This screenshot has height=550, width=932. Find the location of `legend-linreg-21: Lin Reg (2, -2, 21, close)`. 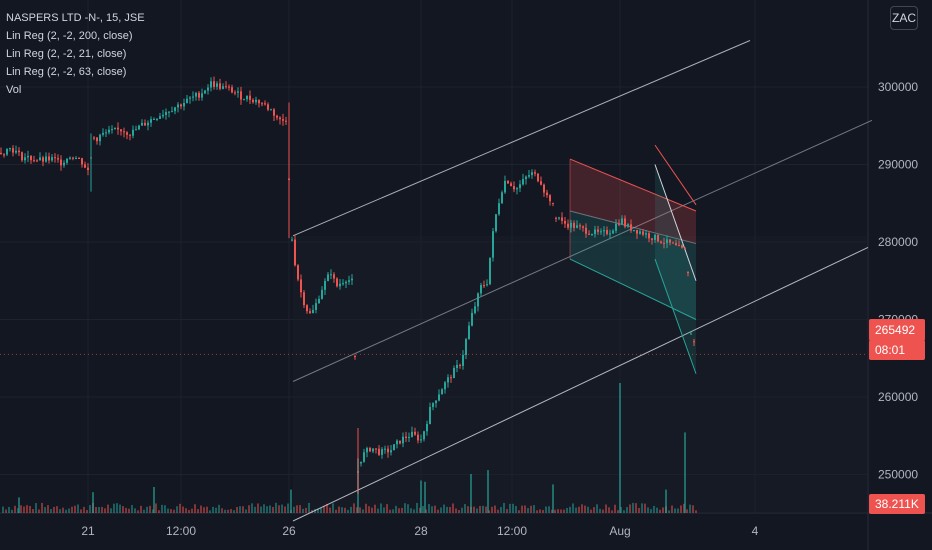

legend-linreg-21: Lin Reg (2, -2, 21, close) is located at coordinates (66, 54).